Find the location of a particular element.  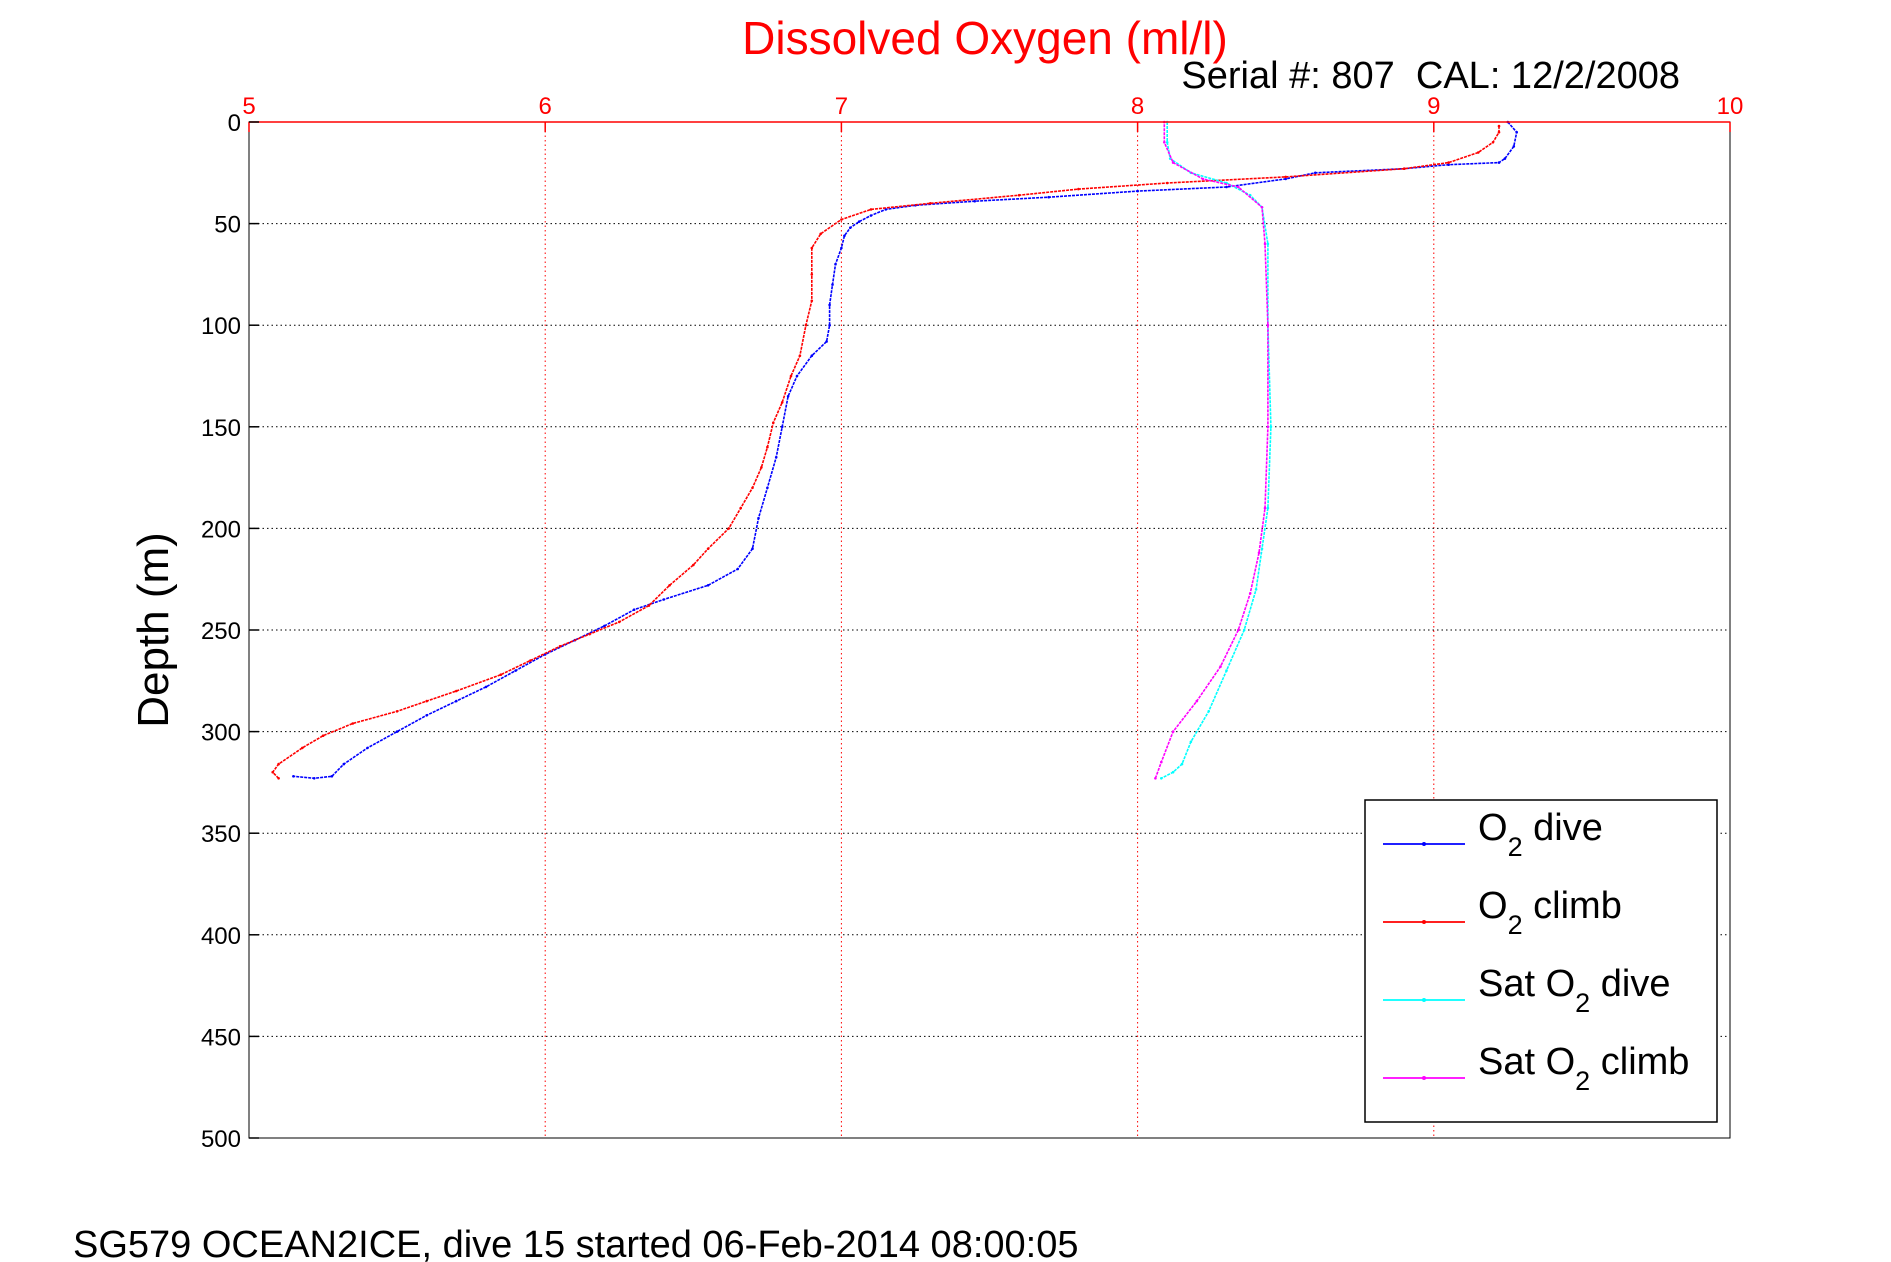

y-tick-label: 400 is located at coordinates (221, 936).